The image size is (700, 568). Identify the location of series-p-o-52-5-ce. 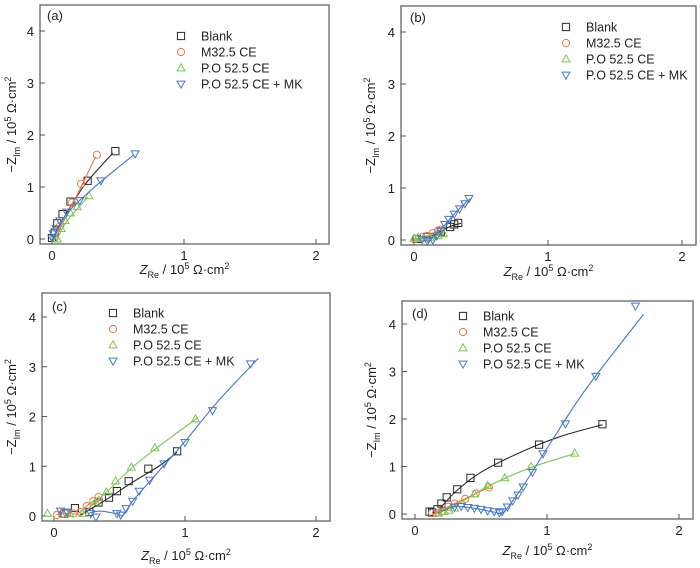
(121, 465).